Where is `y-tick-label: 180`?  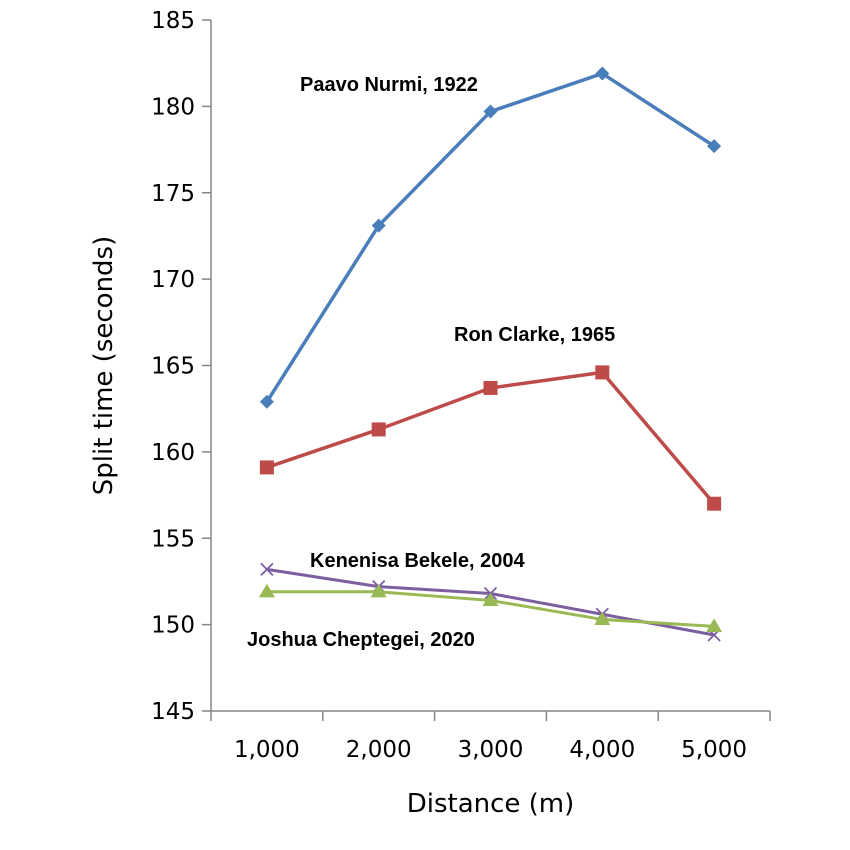
y-tick-label: 180 is located at coordinates (173, 107).